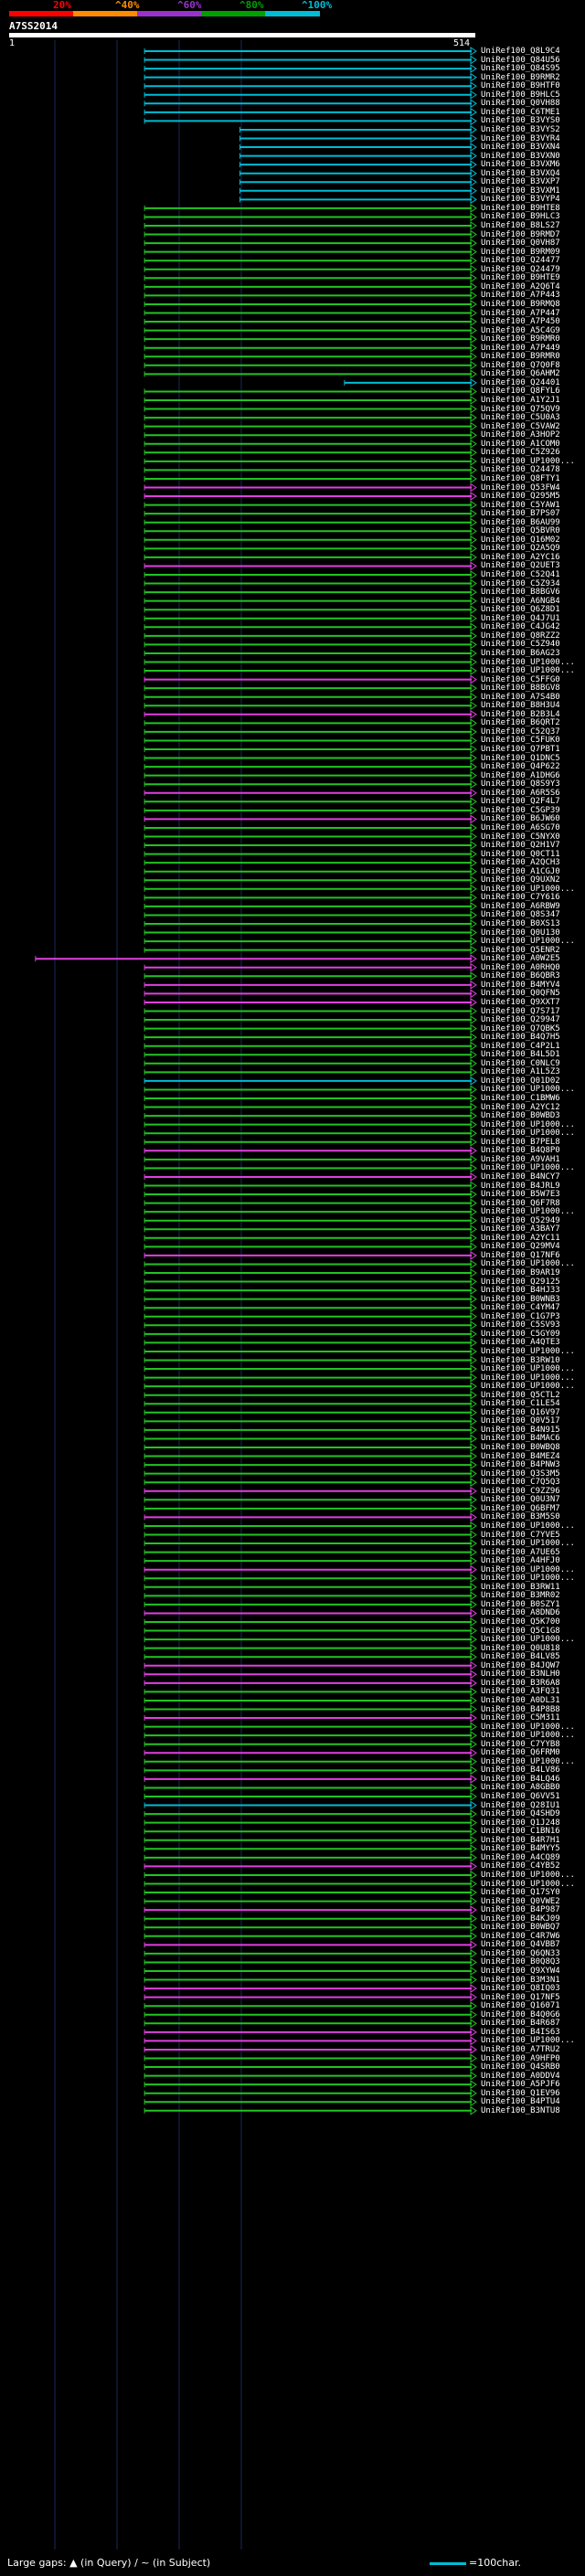  I want to click on hit-label: UniRef100_A3HOP2, so click(520, 435).